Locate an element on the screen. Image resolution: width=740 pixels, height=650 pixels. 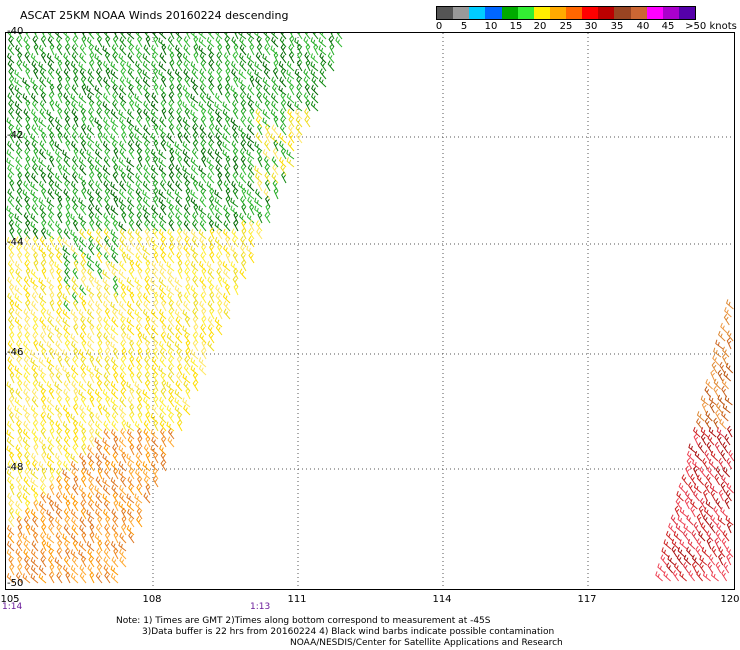
colorbar-label: >50 knots is located at coordinates (711, 26).